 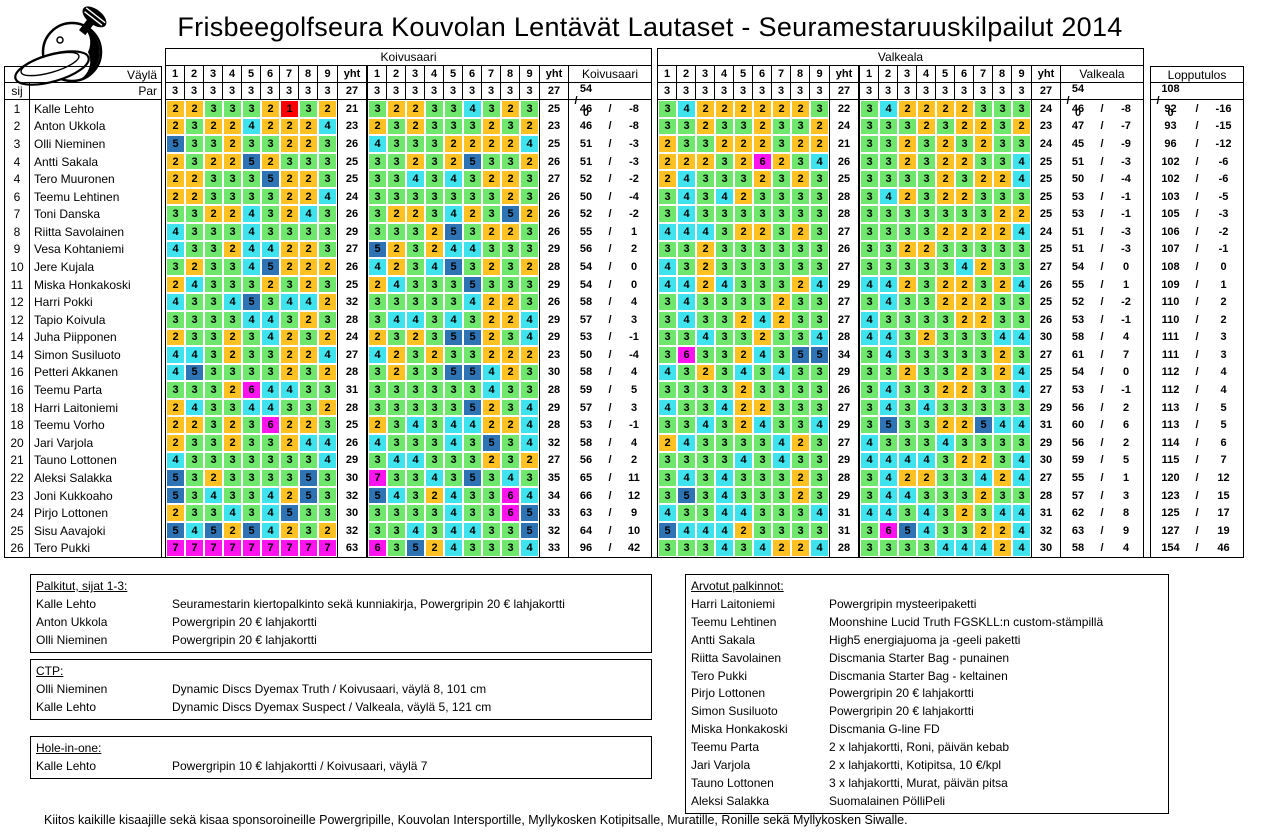 I want to click on player-name: Kalle Lehto, so click(x=96, y=109).